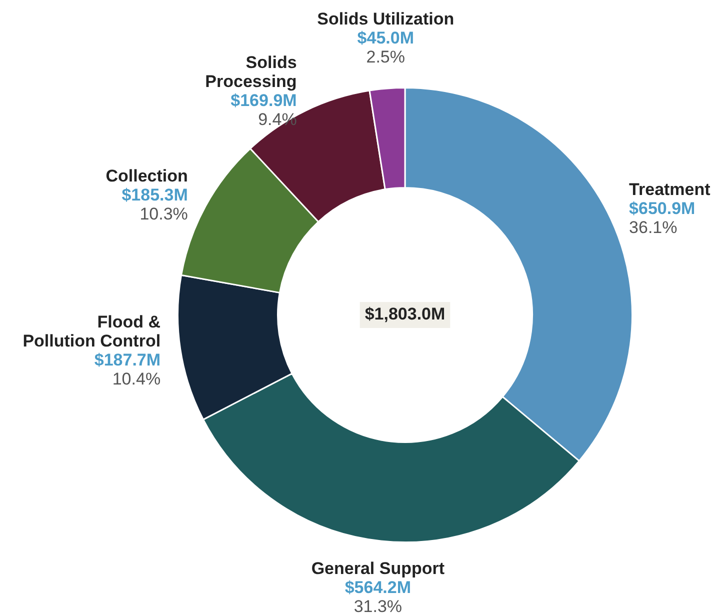  What do you see at coordinates (377, 587) in the screenshot?
I see `data-label: $564.2M` at bounding box center [377, 587].